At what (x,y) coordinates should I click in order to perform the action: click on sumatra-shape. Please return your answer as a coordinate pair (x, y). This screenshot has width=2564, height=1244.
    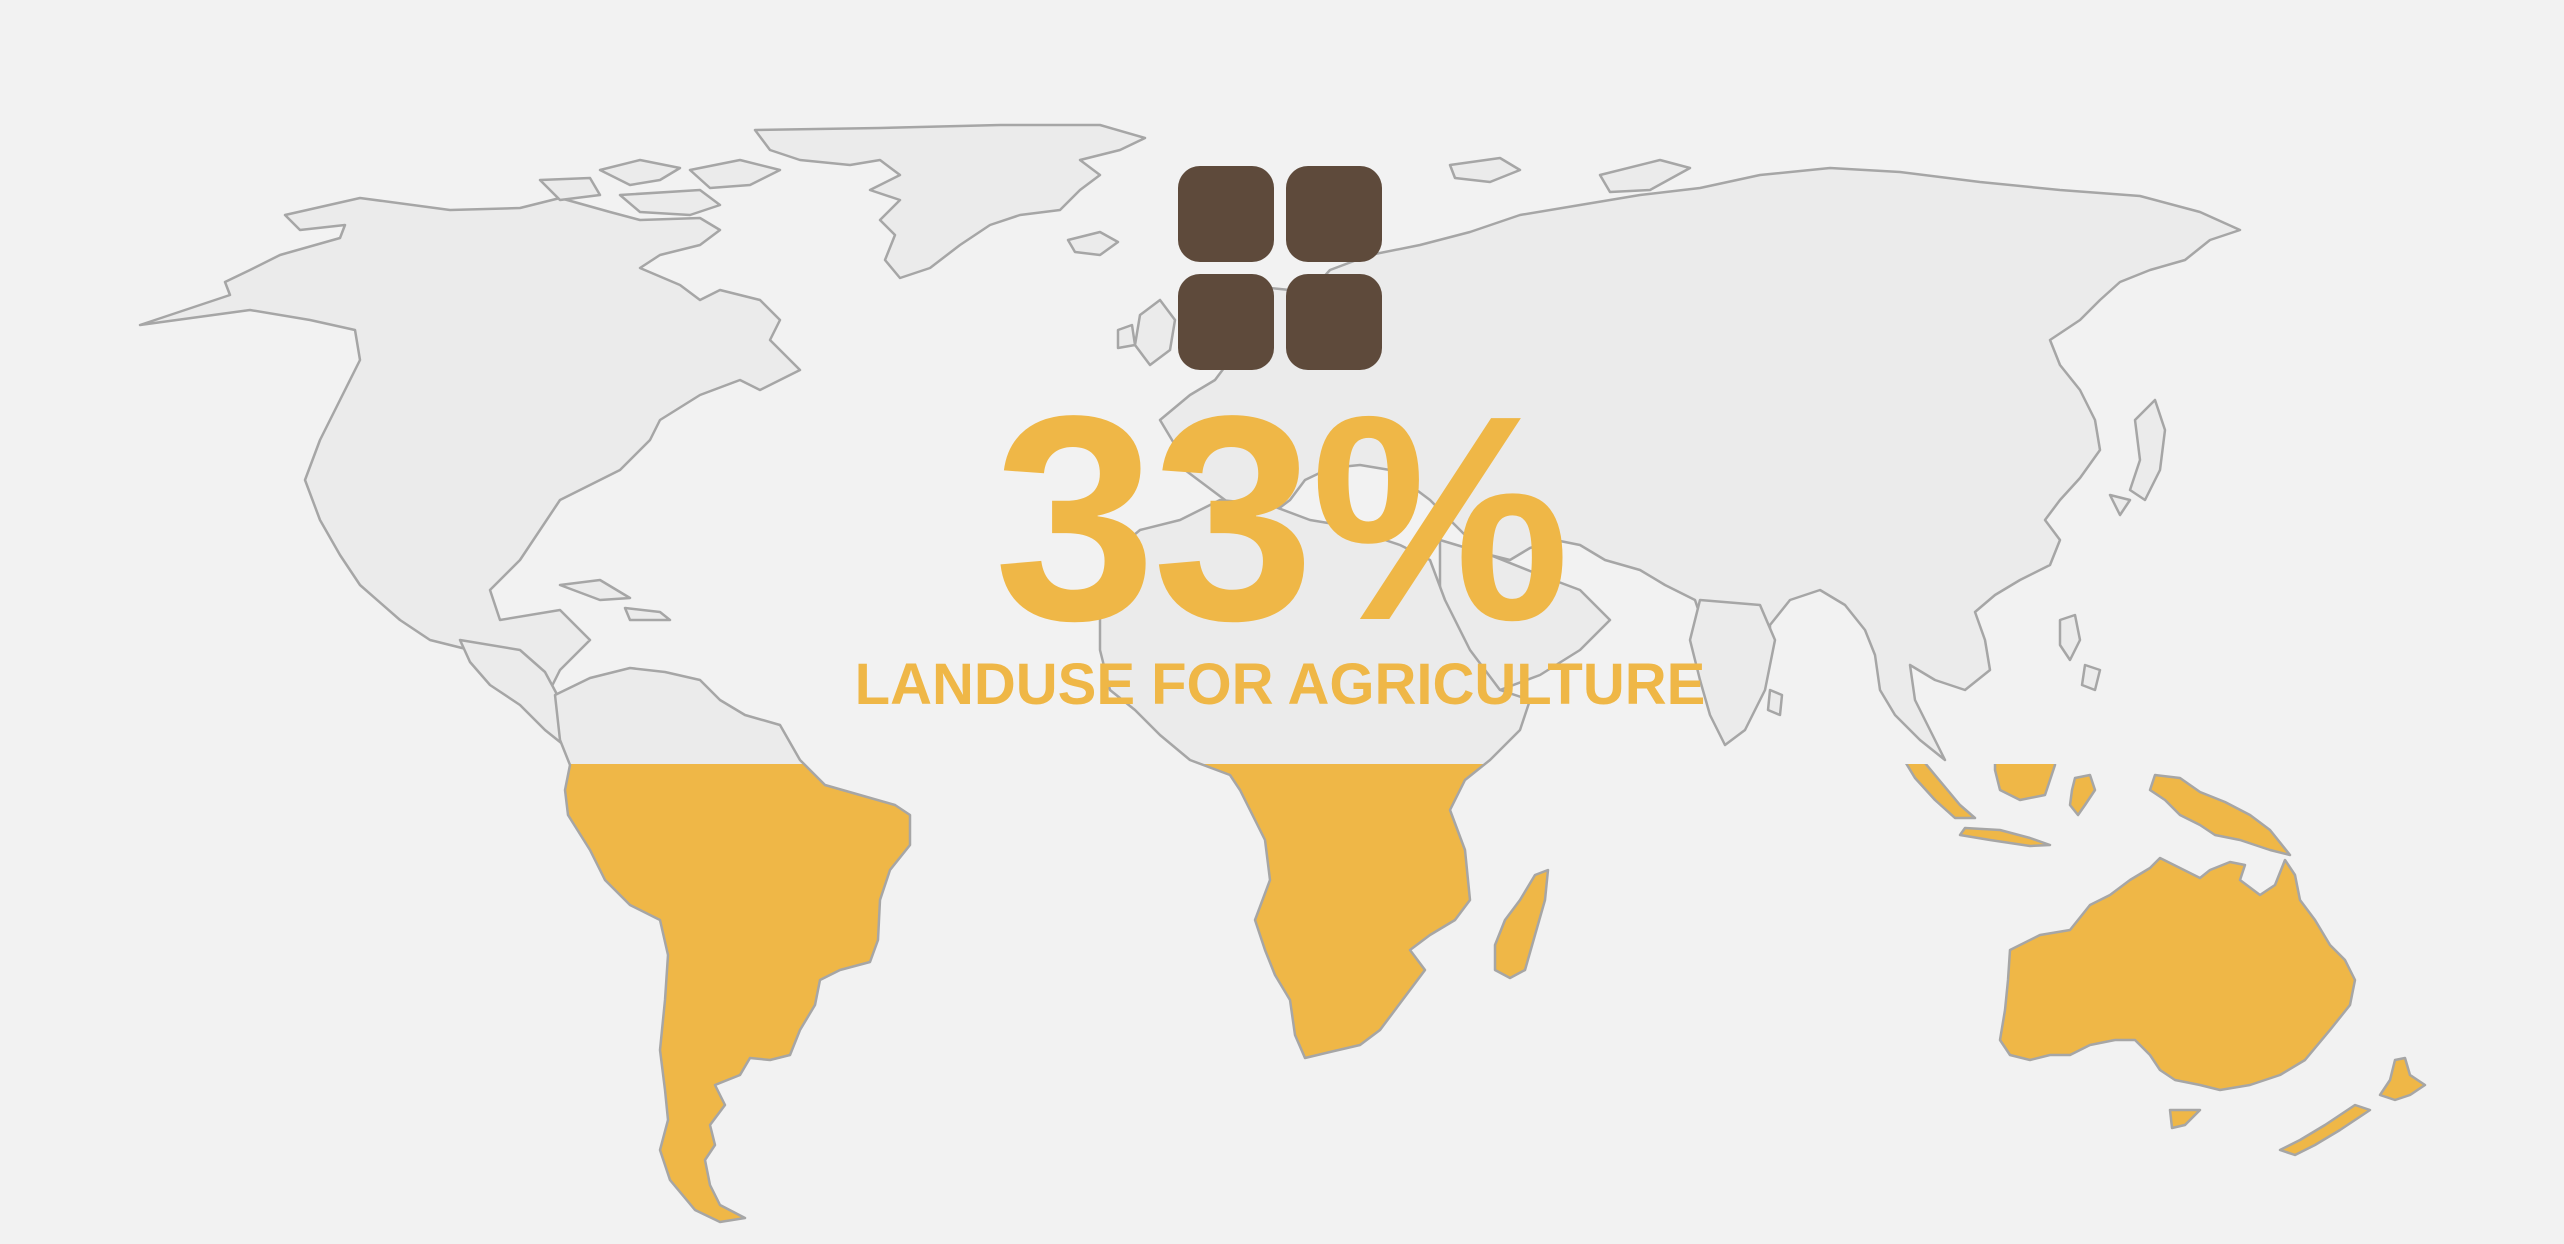
    Looking at the image, I should click on (1941, 792).